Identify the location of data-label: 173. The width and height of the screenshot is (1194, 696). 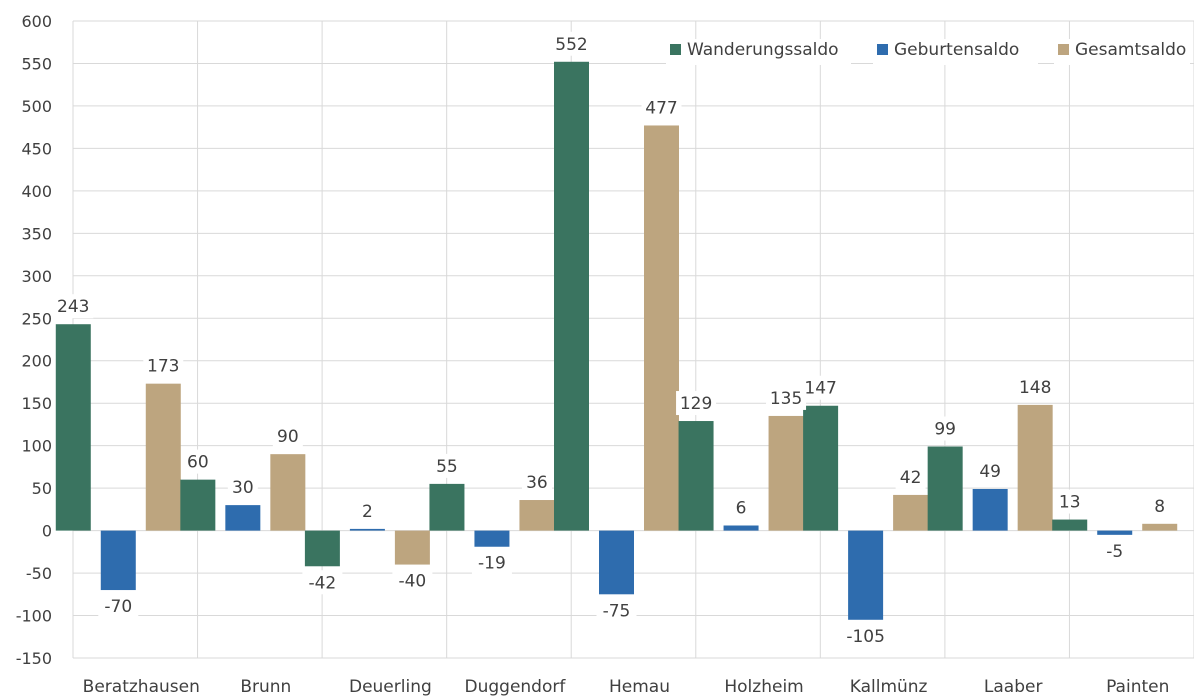
(163, 367).